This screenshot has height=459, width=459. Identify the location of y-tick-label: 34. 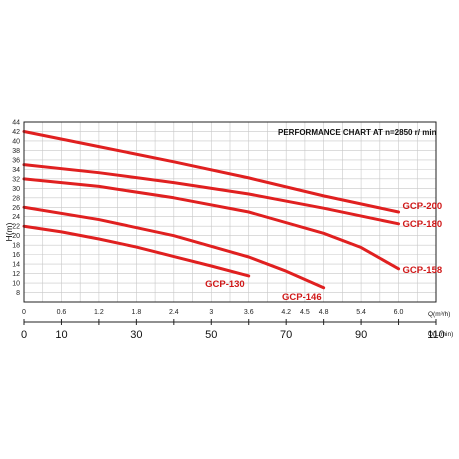
(16, 170).